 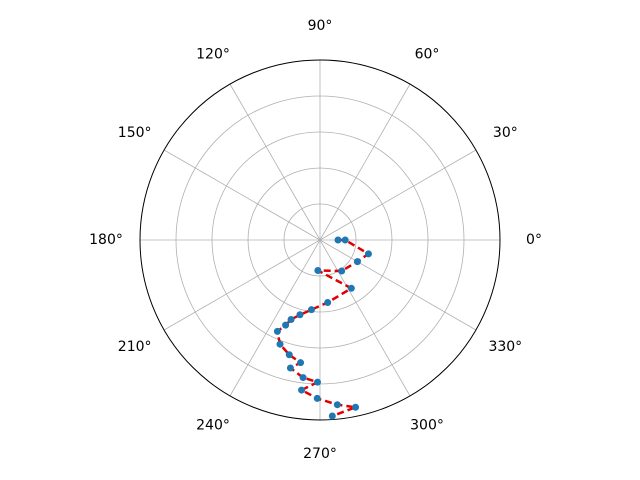 What do you see at coordinates (106, 240) in the screenshot?
I see `theta-tick-label: 180°` at bounding box center [106, 240].